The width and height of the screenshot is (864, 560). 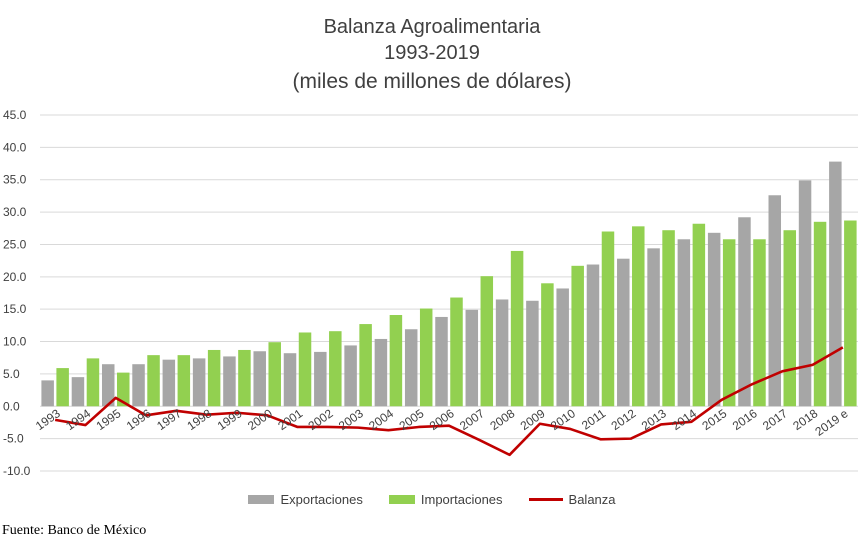 What do you see at coordinates (109, 419) in the screenshot?
I see `x-tick-label: 1995` at bounding box center [109, 419].